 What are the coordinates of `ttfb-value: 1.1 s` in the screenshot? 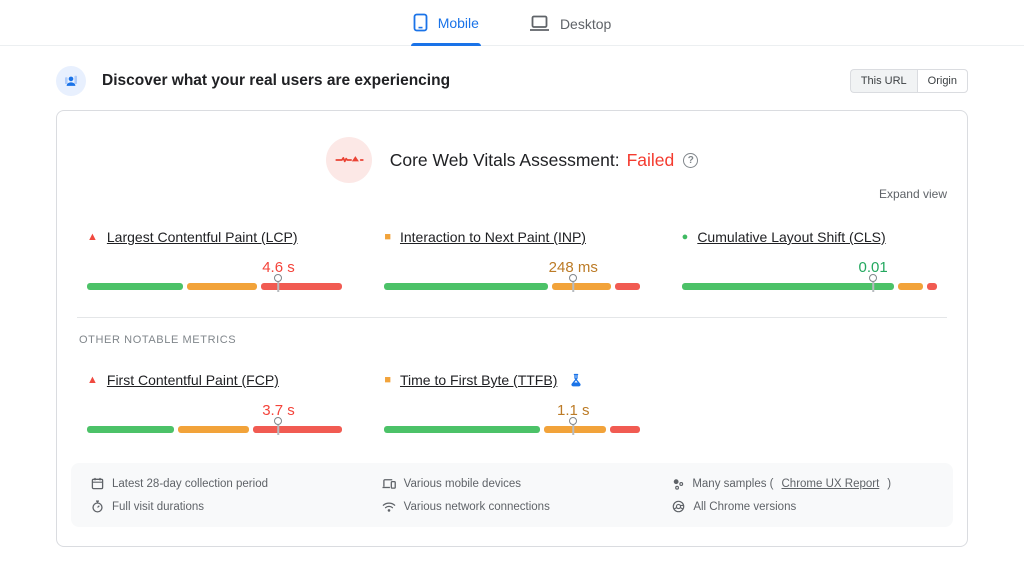 It's located at (573, 410).